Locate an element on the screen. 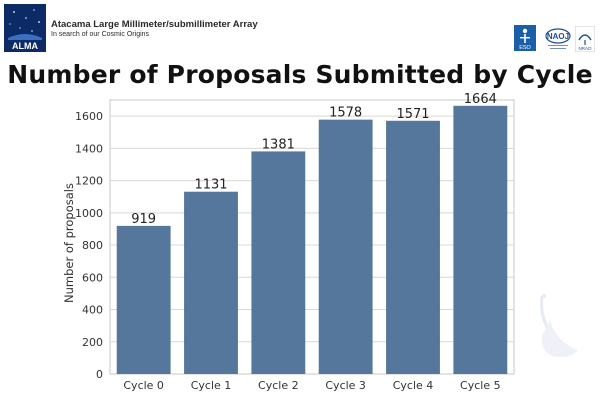  y-tick-label: 0 is located at coordinates (99, 374).